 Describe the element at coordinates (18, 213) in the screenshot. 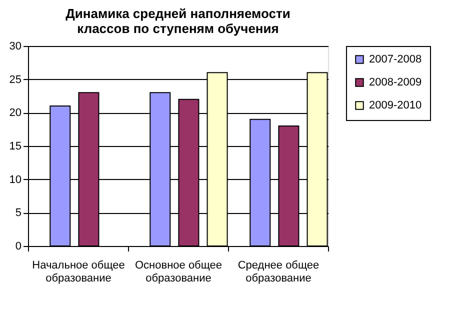

I see `y-tick-label: 5` at that location.